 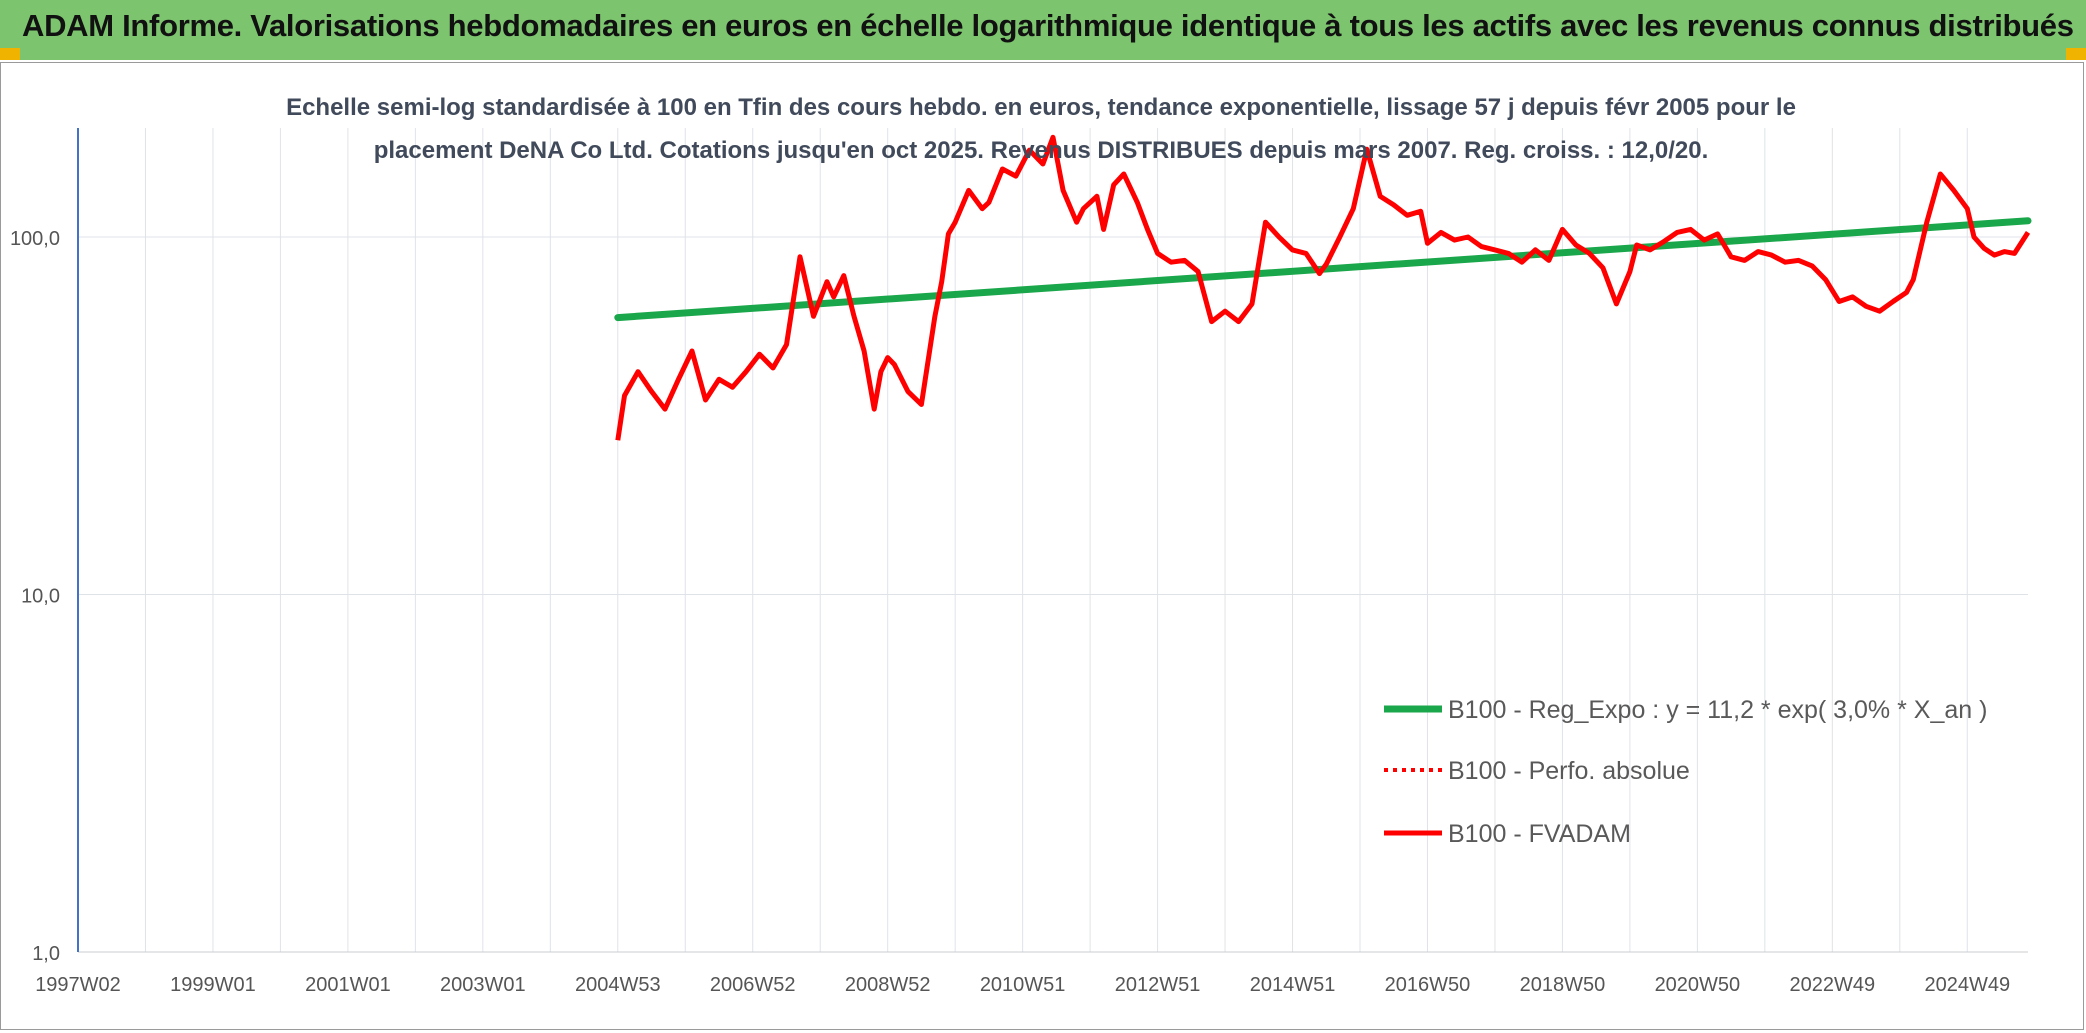 I want to click on x-tick-label: 1999W01, so click(x=213, y=985).